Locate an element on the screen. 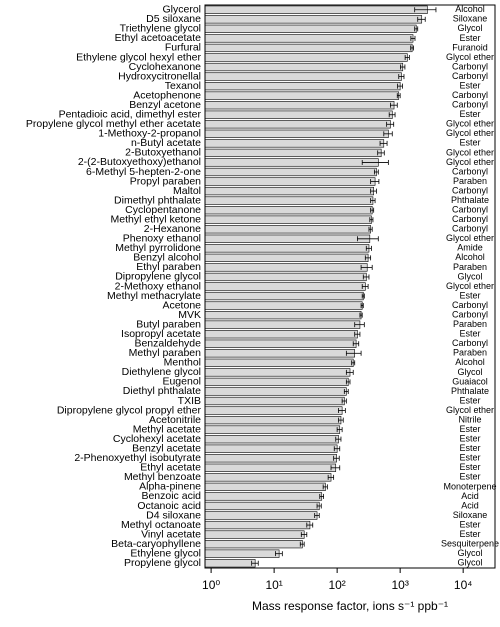 Image resolution: width=500 pixels, height=627 pixels. category-label: 6-Methyl 5-hepten-2-one is located at coordinates (143, 172).